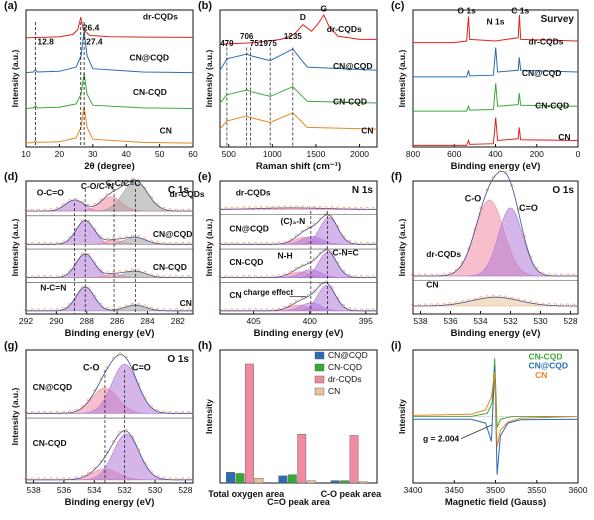 This screenshot has width=594, height=520. Describe the element at coordinates (334, 391) in the screenshot. I see `legend-label: CN` at that location.